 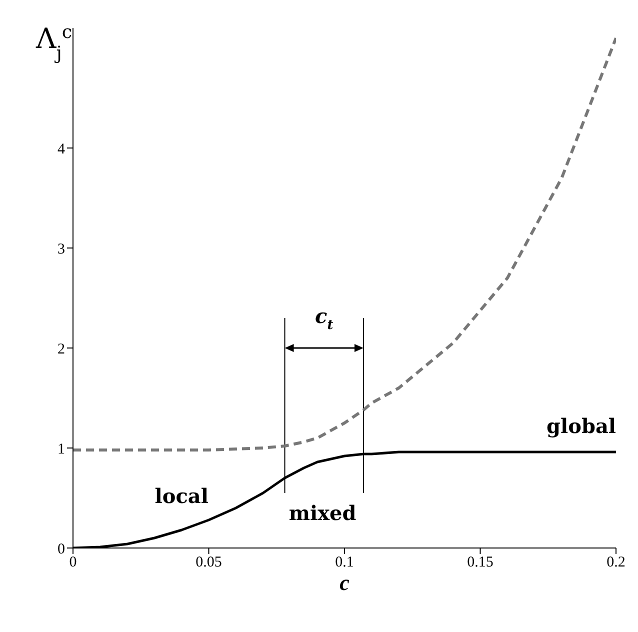 I want to click on x-tick-label: 0.15, so click(x=480, y=562).